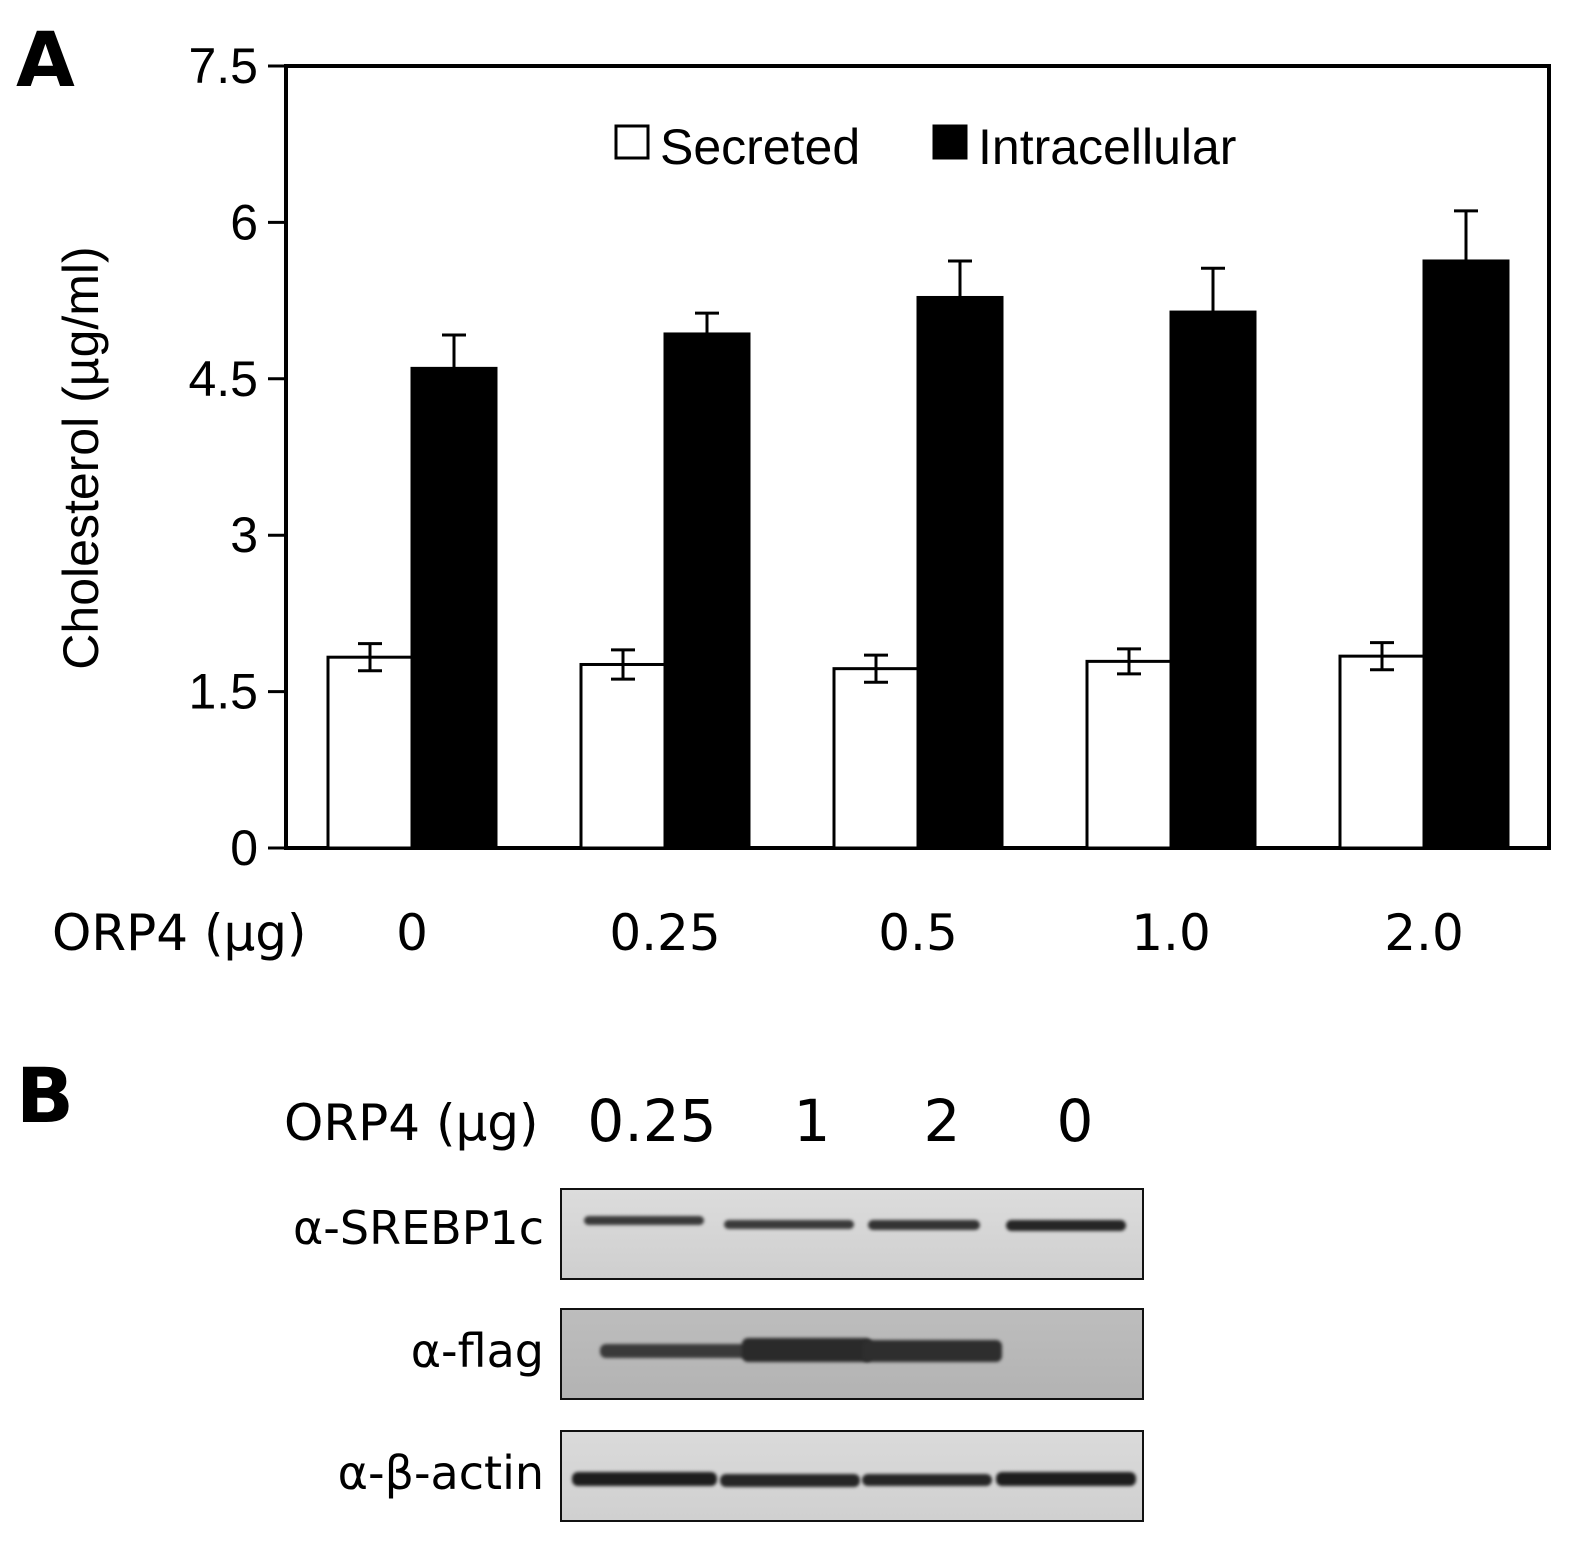  I want to click on blot-membrane-beta-actin, so click(852, 1476).